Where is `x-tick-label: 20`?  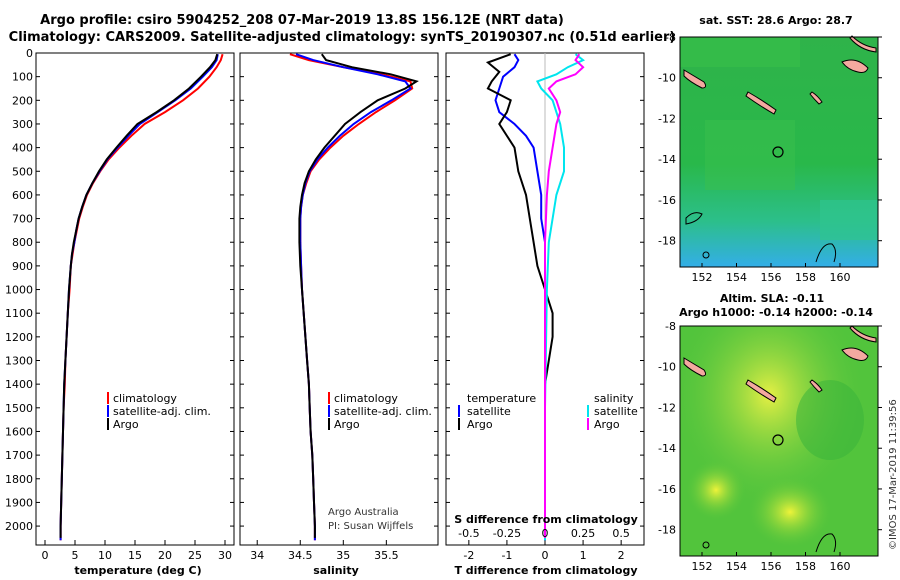
x-tick-label: 20 is located at coordinates (165, 555).